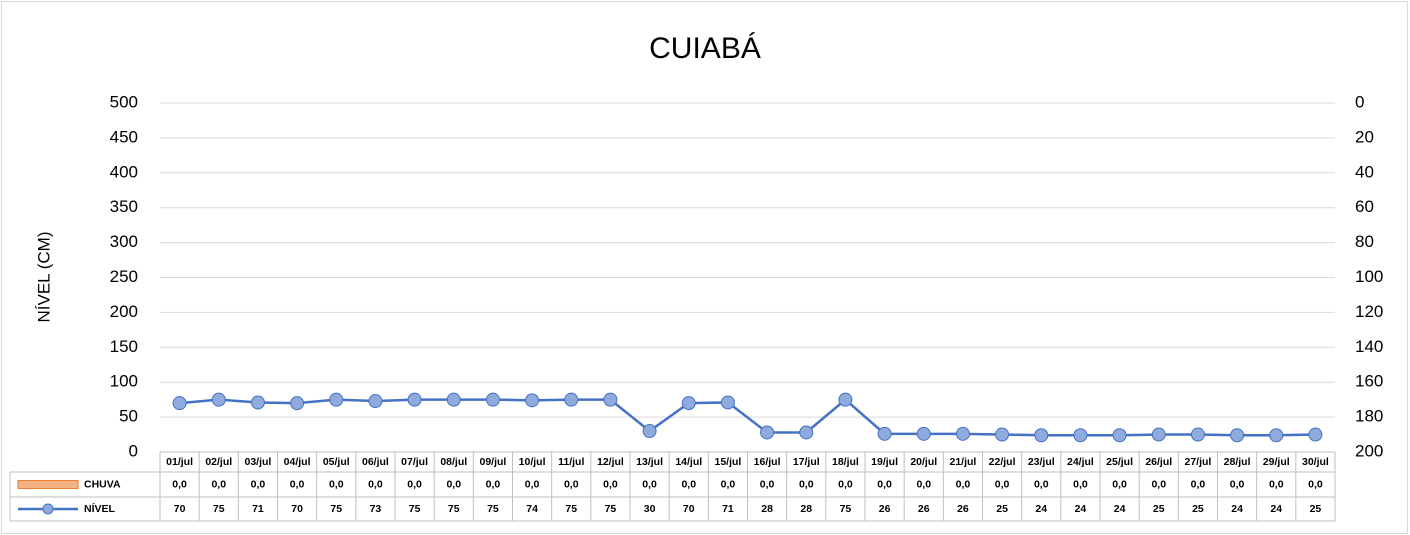 The height and width of the screenshot is (535, 1410). I want to click on data-label: 26, so click(963, 509).